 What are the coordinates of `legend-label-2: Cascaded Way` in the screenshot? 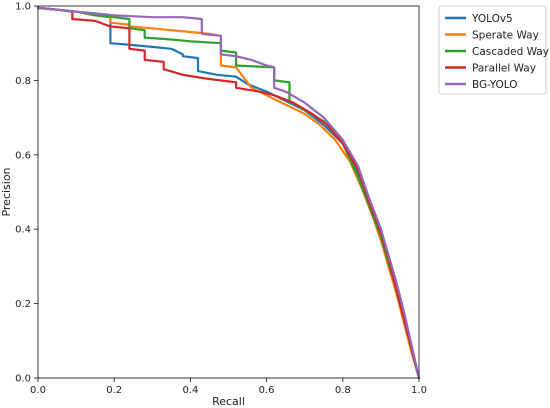 It's located at (510, 52).